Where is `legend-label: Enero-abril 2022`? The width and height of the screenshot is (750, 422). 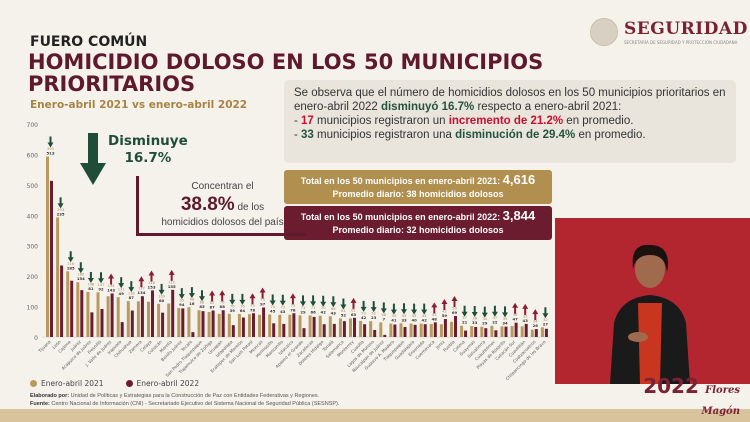 legend-label: Enero-abril 2022 is located at coordinates (168, 383).